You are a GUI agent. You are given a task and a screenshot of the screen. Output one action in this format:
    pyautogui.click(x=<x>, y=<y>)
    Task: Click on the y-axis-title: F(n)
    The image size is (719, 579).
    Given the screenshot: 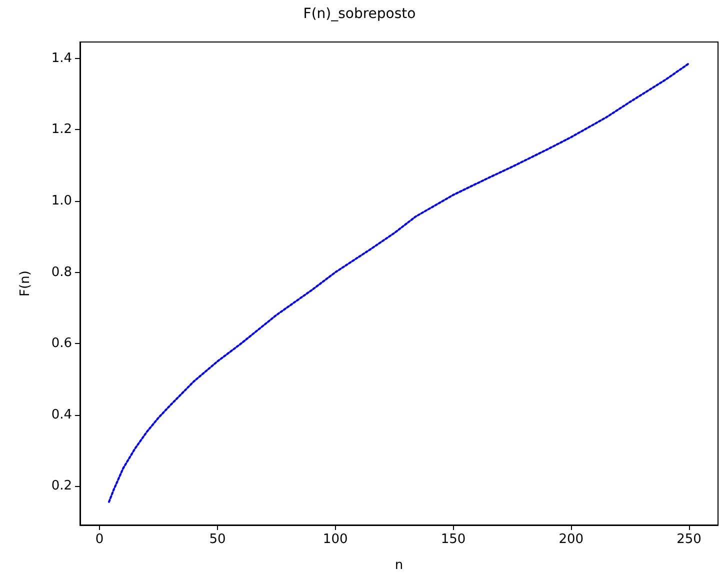 What is the action you would take?
    pyautogui.click(x=25, y=283)
    